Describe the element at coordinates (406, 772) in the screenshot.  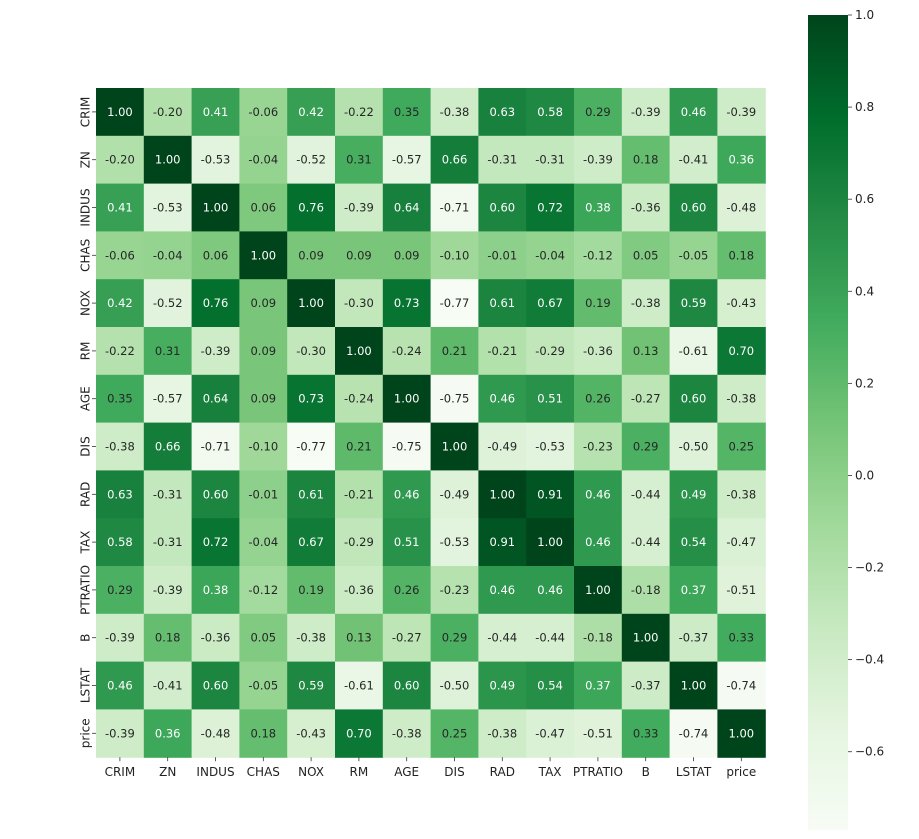
I see `x-tick-label: AGE` at that location.